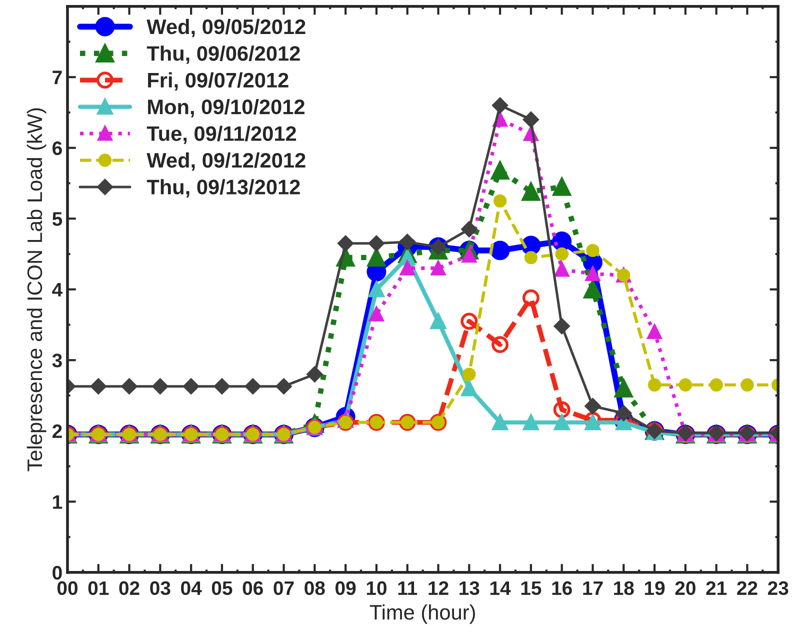 The height and width of the screenshot is (636, 794). I want to click on x-tick-label: 16, so click(562, 588).